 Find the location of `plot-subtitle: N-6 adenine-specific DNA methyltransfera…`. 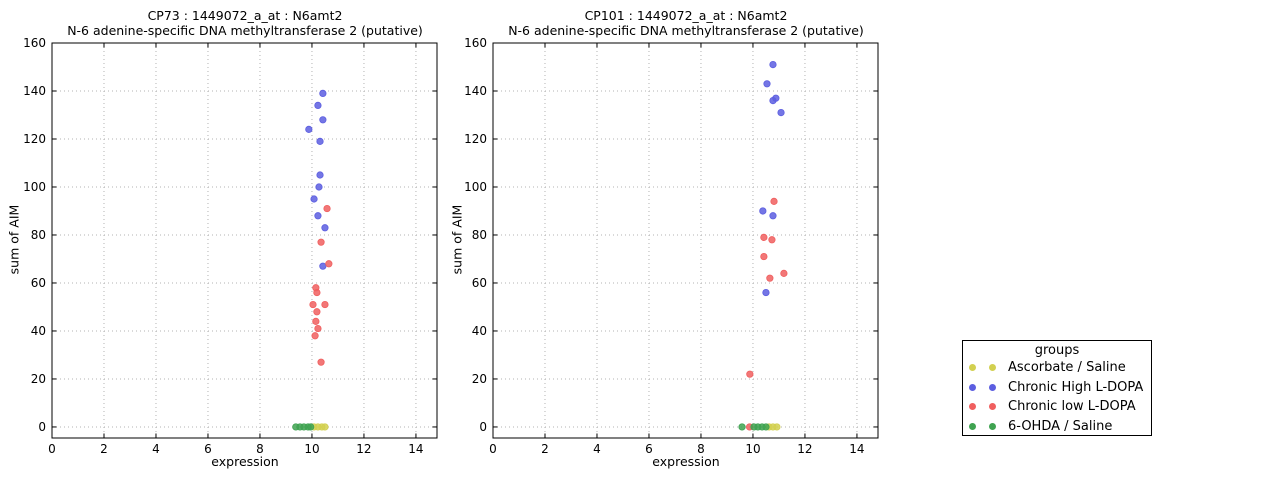

plot-subtitle: N-6 adenine-specific DNA methyltransfera… is located at coordinates (686, 30).